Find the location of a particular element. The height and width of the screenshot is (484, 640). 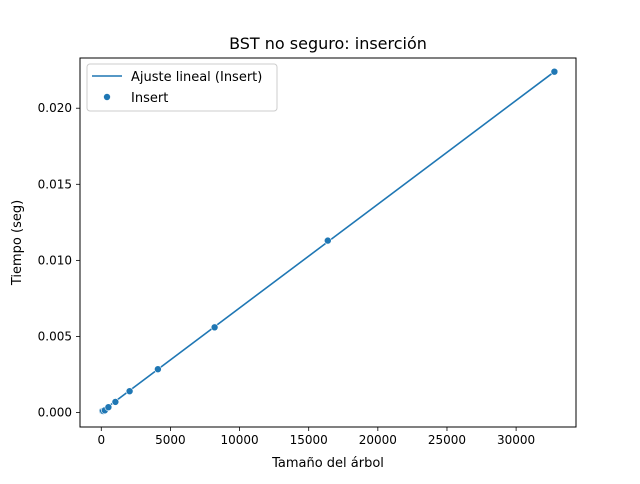

x-tick-label: 0 is located at coordinates (101, 440).